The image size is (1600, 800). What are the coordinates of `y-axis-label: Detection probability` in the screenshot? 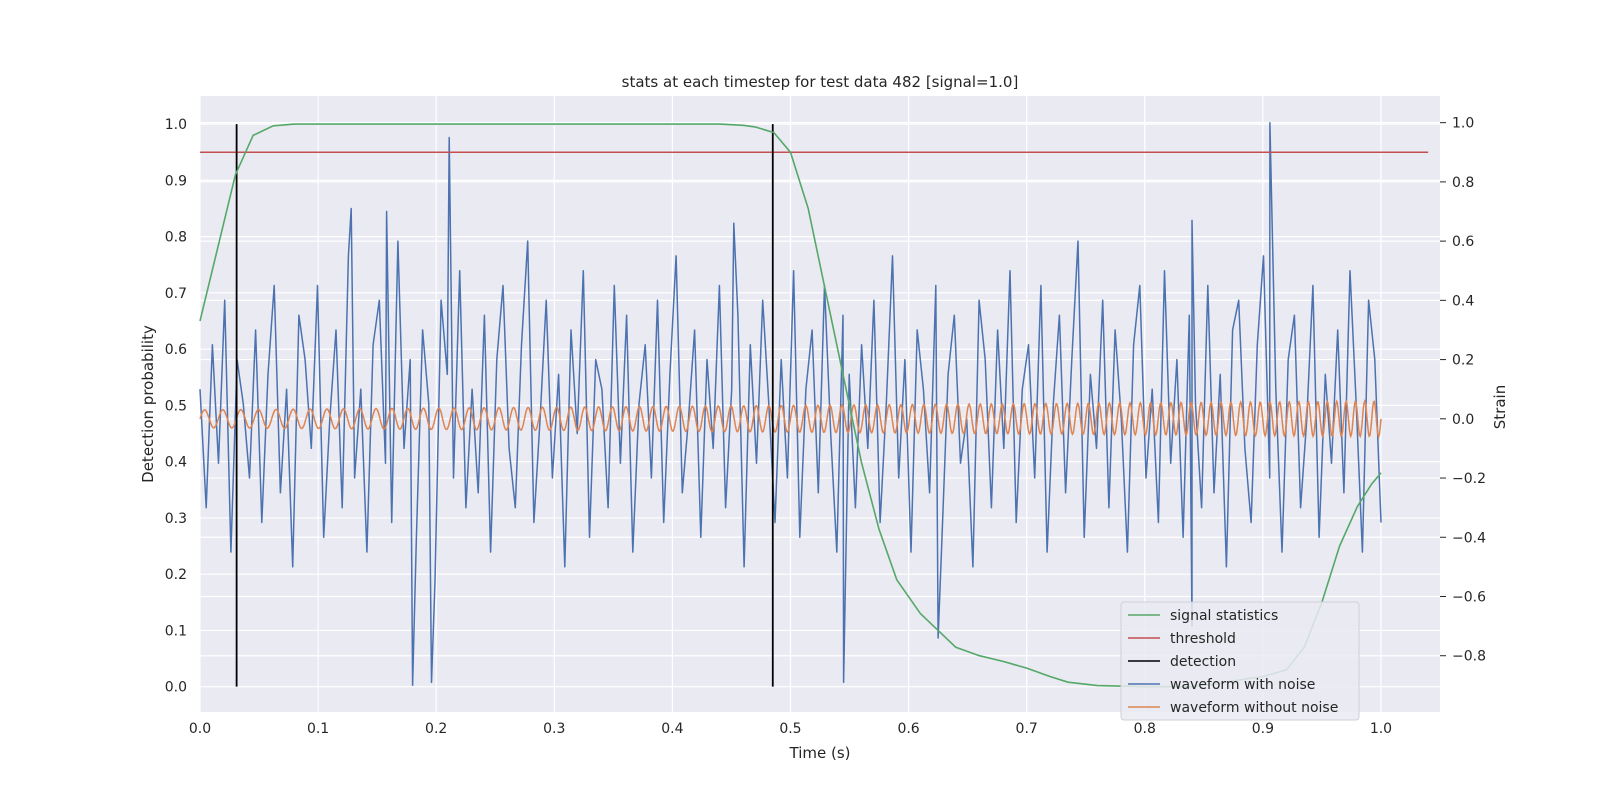 It's located at (148, 404).